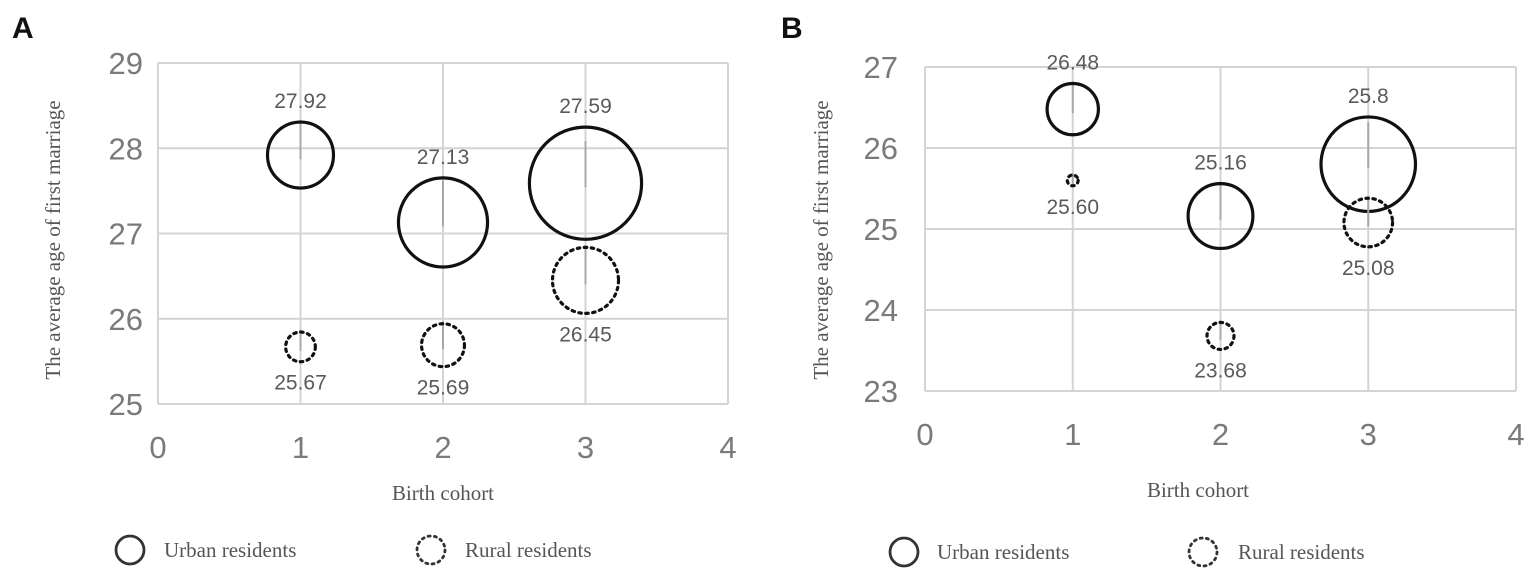 This screenshot has height=578, width=1535. I want to click on data-label: 25.8, so click(1368, 96).